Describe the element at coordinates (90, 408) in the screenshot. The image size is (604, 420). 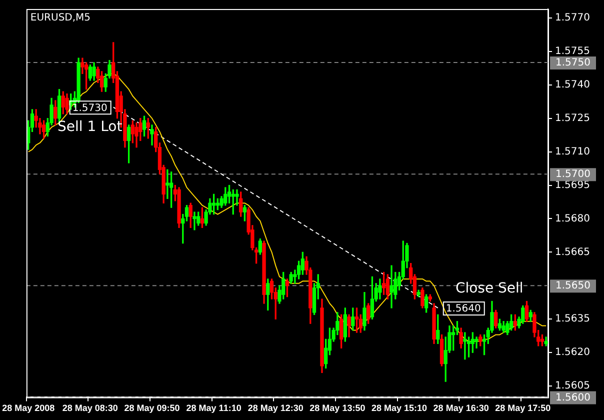
I see `x-tick-label: 28 May 08:30` at that location.